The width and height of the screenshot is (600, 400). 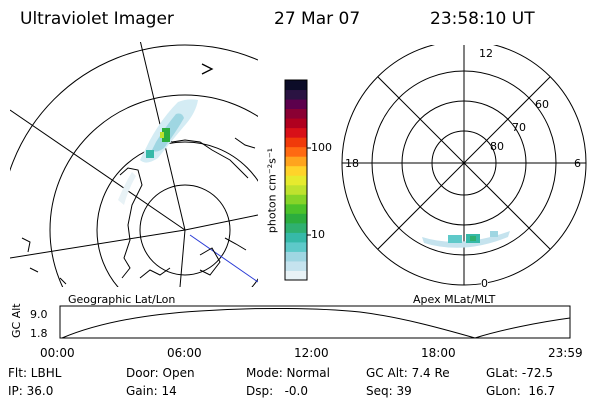 What do you see at coordinates (577, 163) in the screenshot?
I see `mlt-label-6: 6` at bounding box center [577, 163].